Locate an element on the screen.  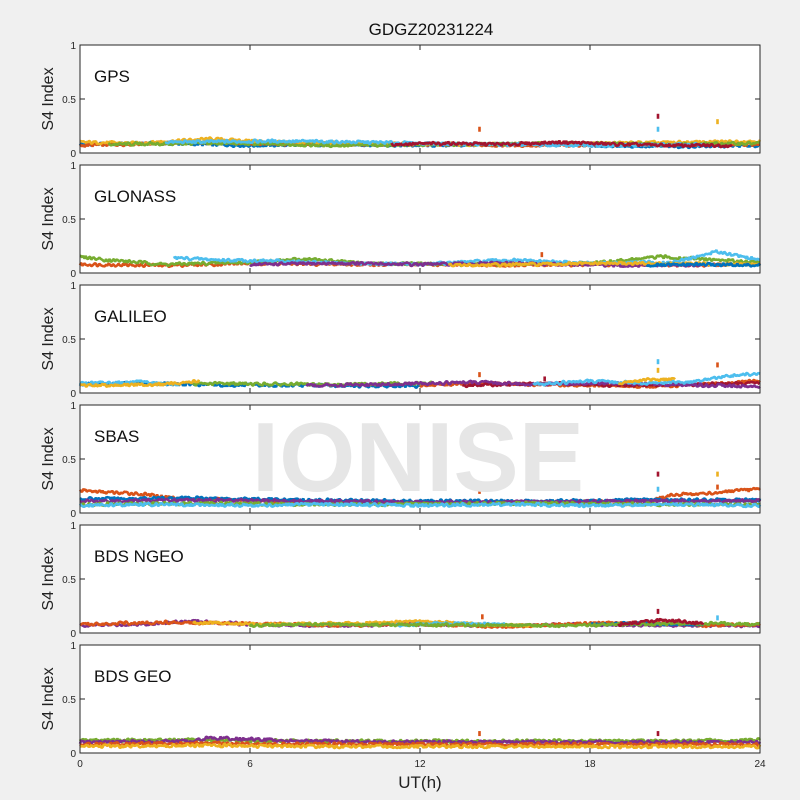
constellation-label: GLONASS is located at coordinates (135, 196).